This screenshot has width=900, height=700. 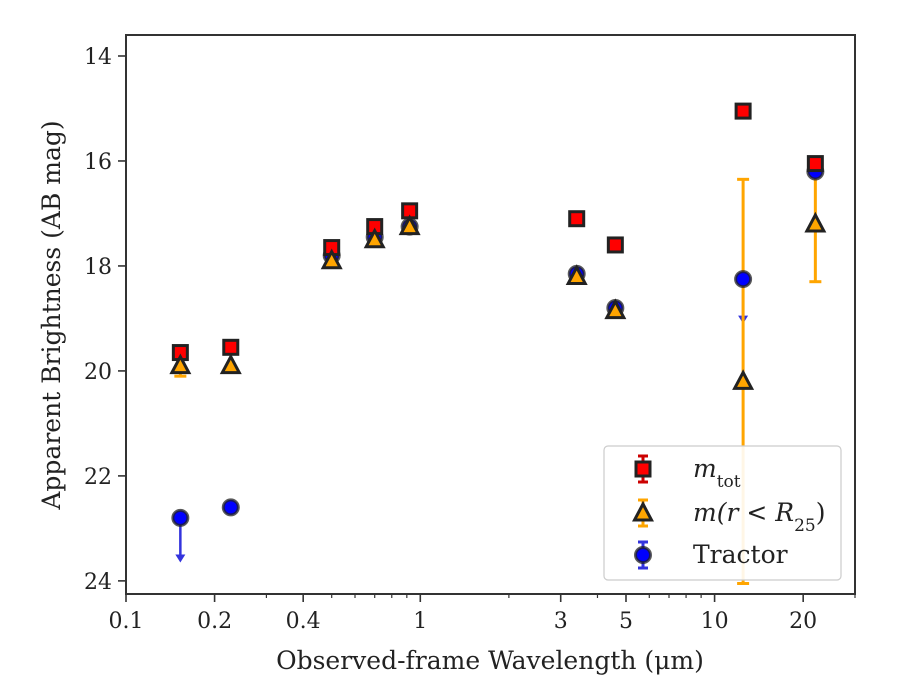 What do you see at coordinates (51, 315) in the screenshot?
I see `y-axis-label: Apparent Brightness (AB mag)` at bounding box center [51, 315].